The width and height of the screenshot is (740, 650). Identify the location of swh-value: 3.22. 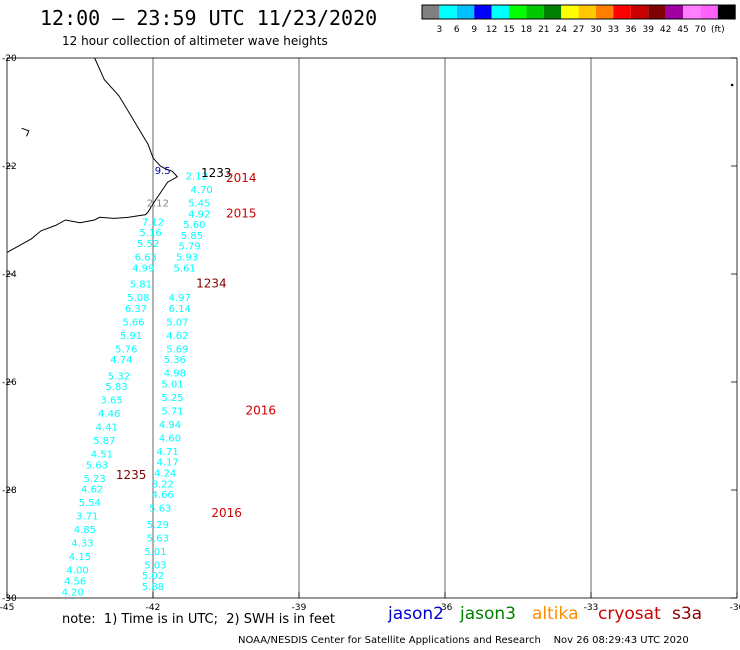
(163, 484).